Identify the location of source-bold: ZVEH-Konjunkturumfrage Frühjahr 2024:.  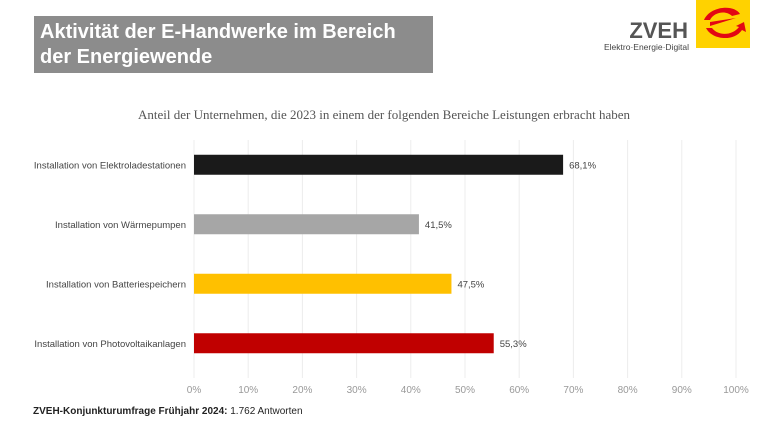
(130, 411).